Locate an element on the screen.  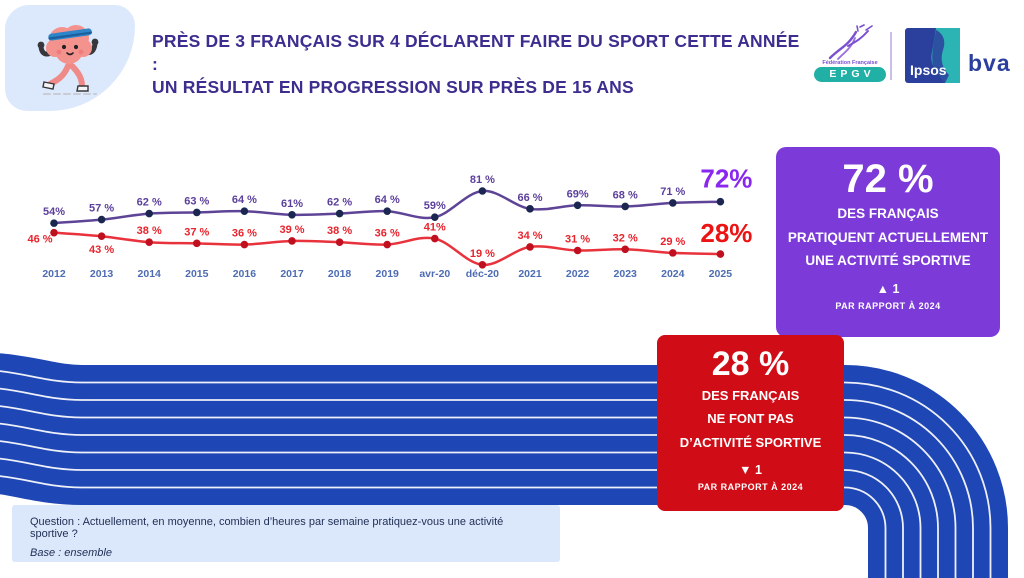
svg-text: 68 % is located at coordinates (625, 195).